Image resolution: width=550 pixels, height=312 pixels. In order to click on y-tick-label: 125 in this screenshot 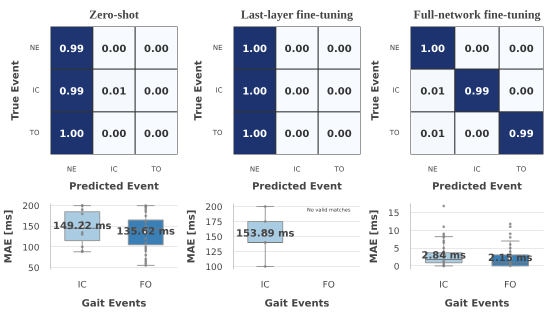, I will do `click(214, 253)`.